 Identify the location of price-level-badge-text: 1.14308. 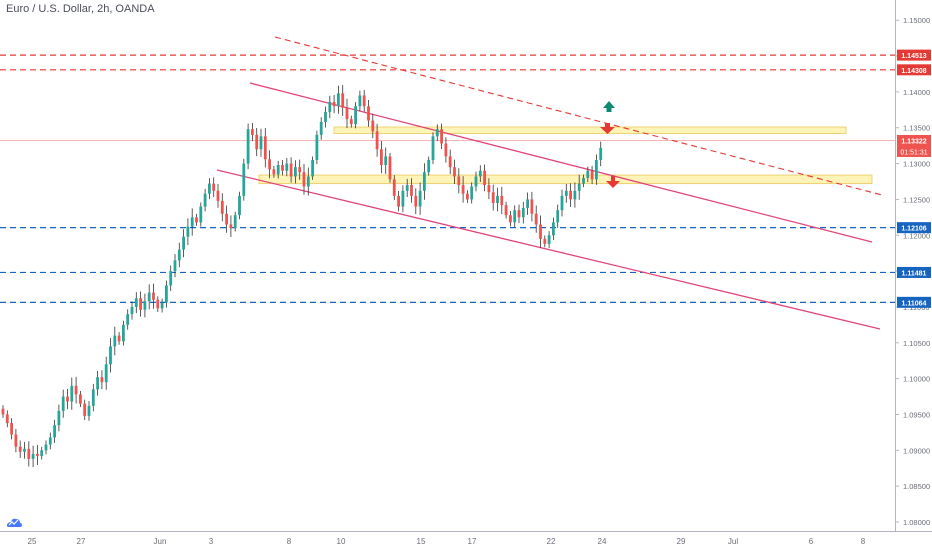
(913, 71).